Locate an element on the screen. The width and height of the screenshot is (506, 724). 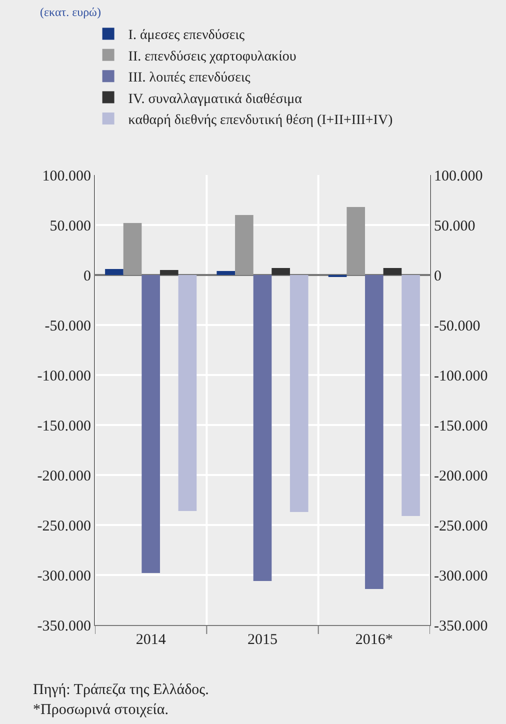
y-tick-label: 0 is located at coordinates (87, 276).